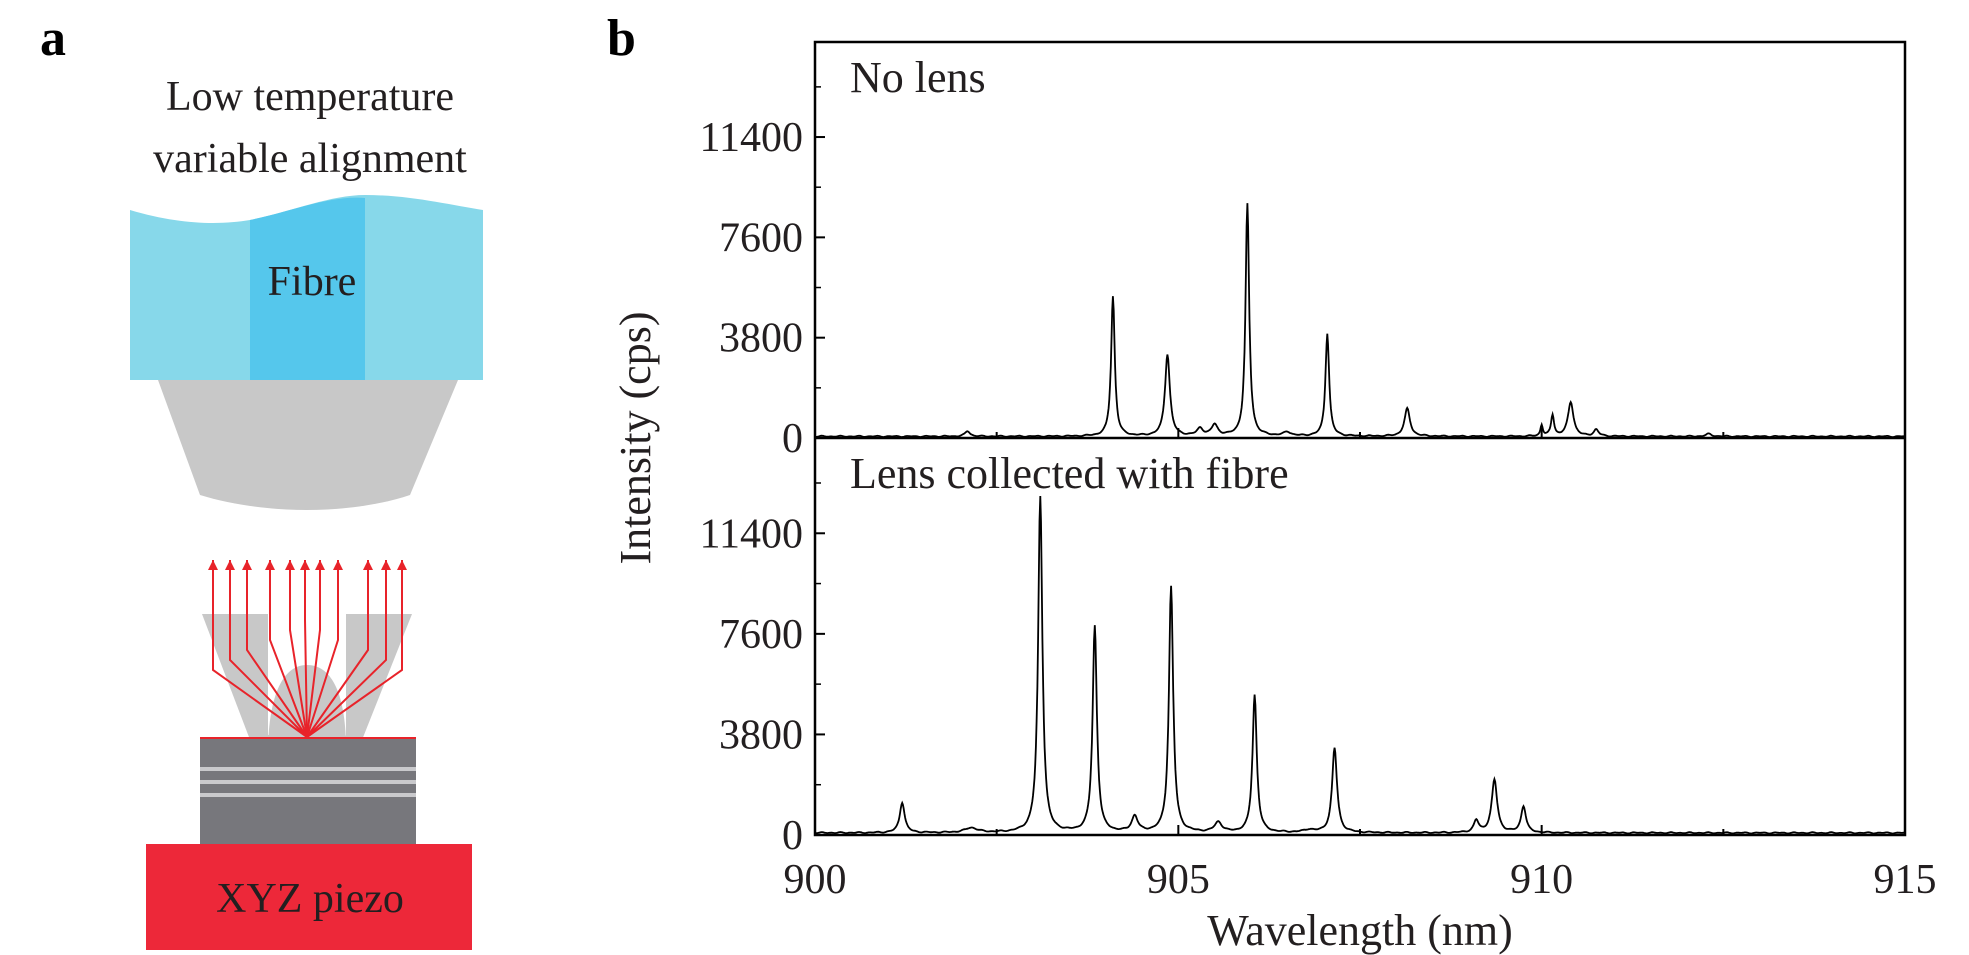  What do you see at coordinates (308, 445) in the screenshot?
I see `collection-lens` at bounding box center [308, 445].